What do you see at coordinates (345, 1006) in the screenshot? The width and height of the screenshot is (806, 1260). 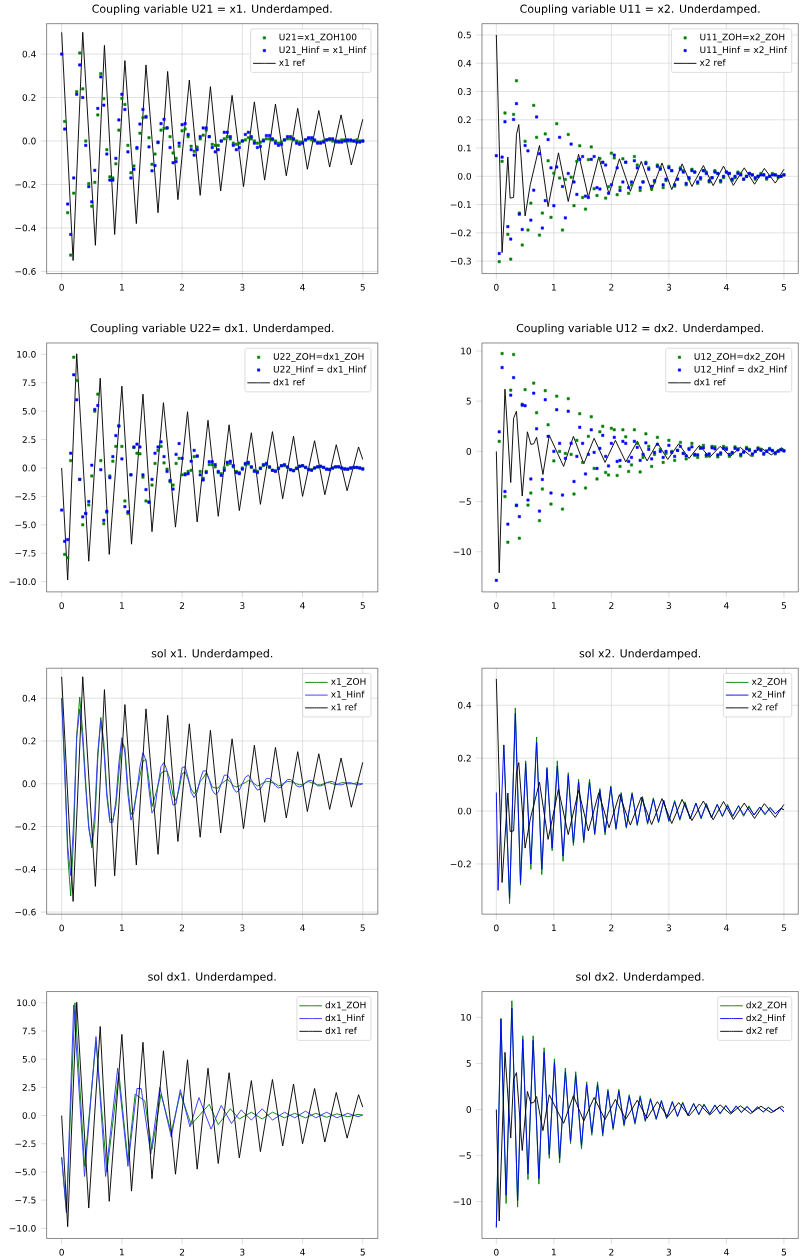 I see `legend-label: dx1_ZOH` at bounding box center [345, 1006].